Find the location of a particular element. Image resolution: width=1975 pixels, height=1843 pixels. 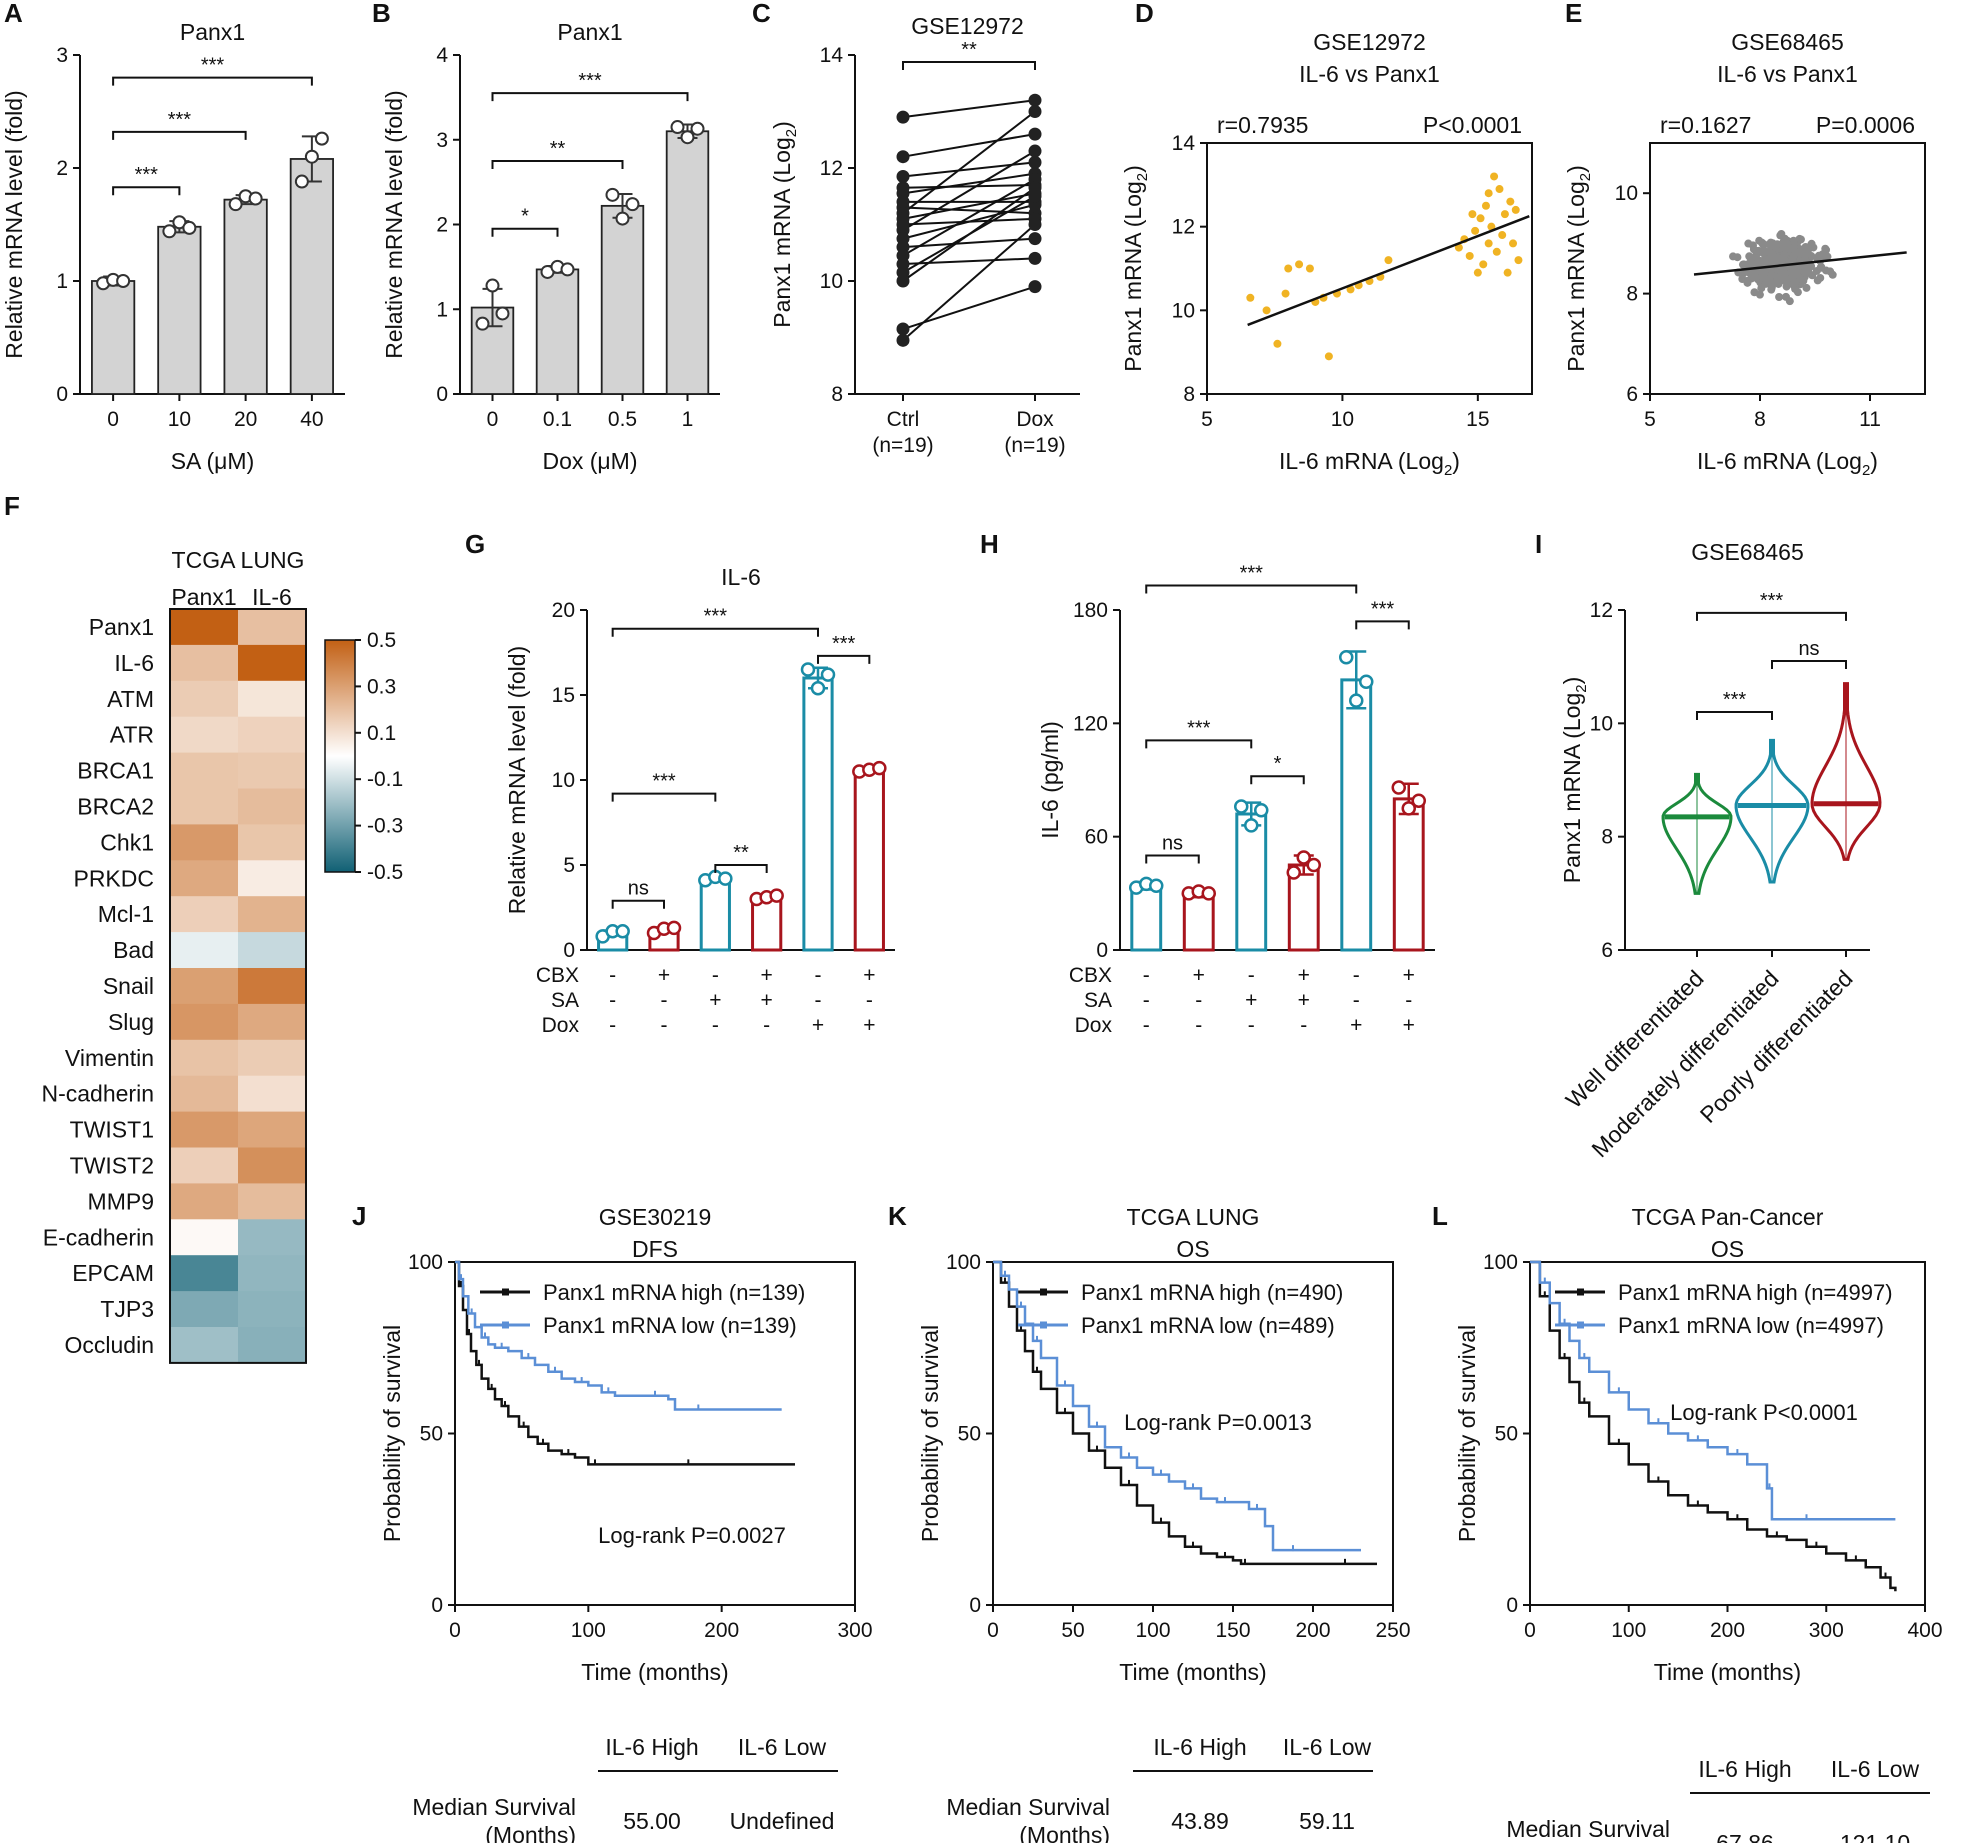

panel-label-A: A is located at coordinates (13, 14).